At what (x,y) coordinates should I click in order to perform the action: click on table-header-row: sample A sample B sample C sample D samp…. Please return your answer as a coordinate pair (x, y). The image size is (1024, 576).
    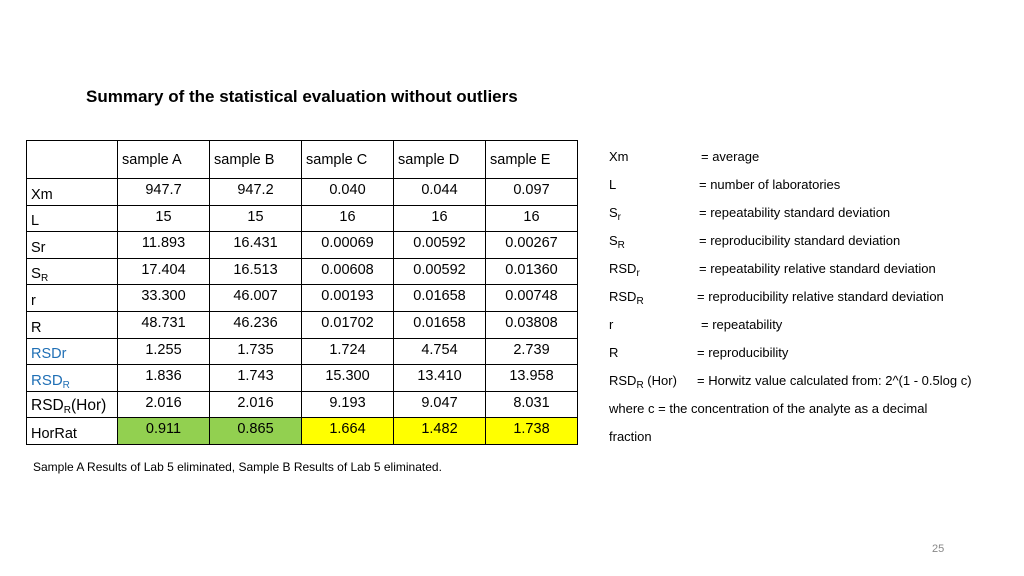
    Looking at the image, I should click on (302, 159).